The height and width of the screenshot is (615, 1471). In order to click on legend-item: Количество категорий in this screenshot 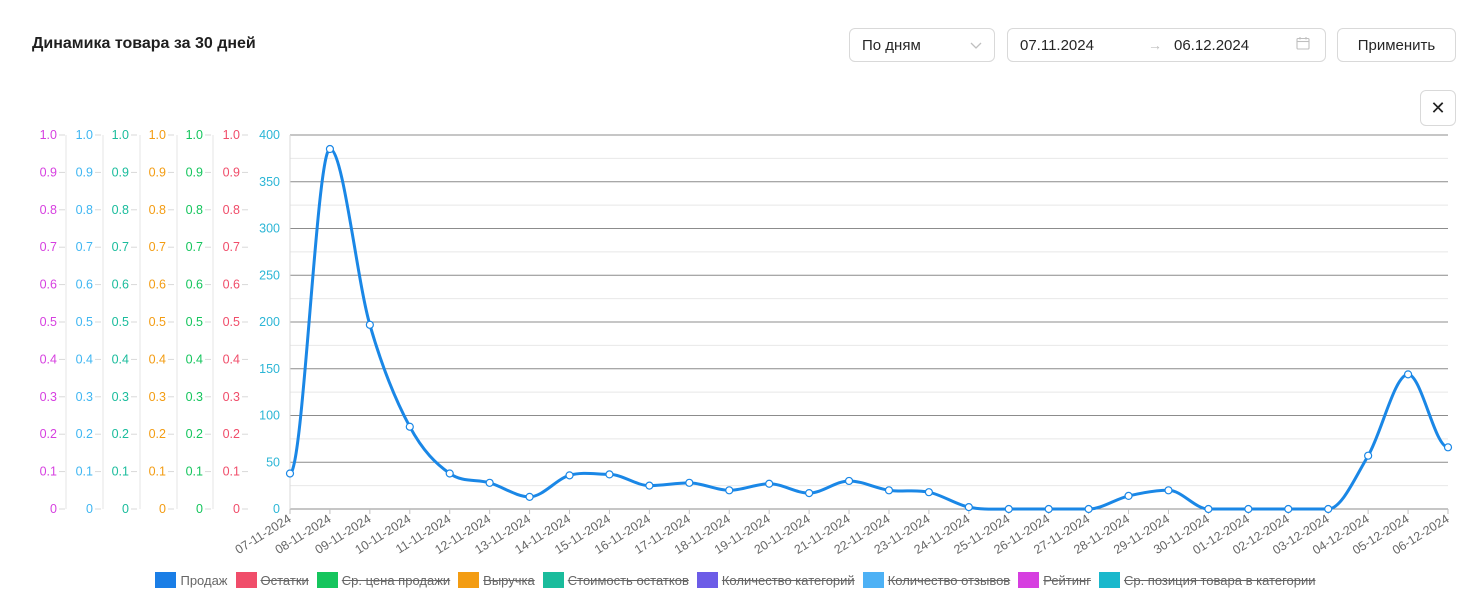, I will do `click(775, 580)`.